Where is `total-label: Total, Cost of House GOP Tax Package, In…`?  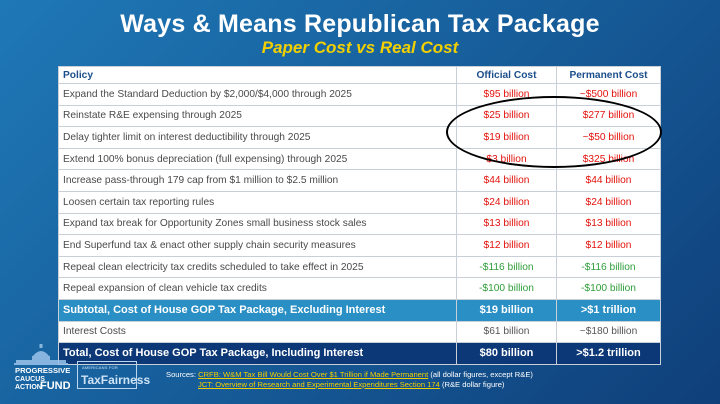
total-label: Total, Cost of House GOP Tax Package, In… is located at coordinates (257, 353).